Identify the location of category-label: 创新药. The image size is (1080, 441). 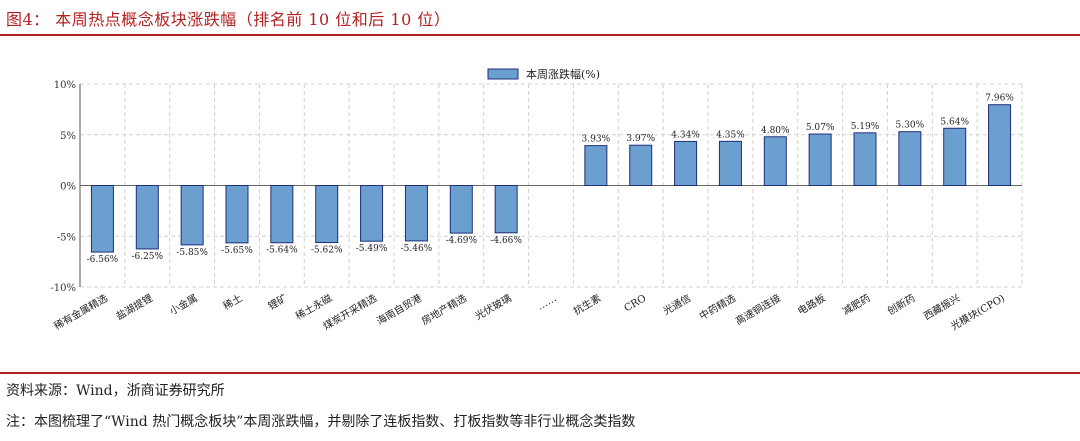
(901, 304).